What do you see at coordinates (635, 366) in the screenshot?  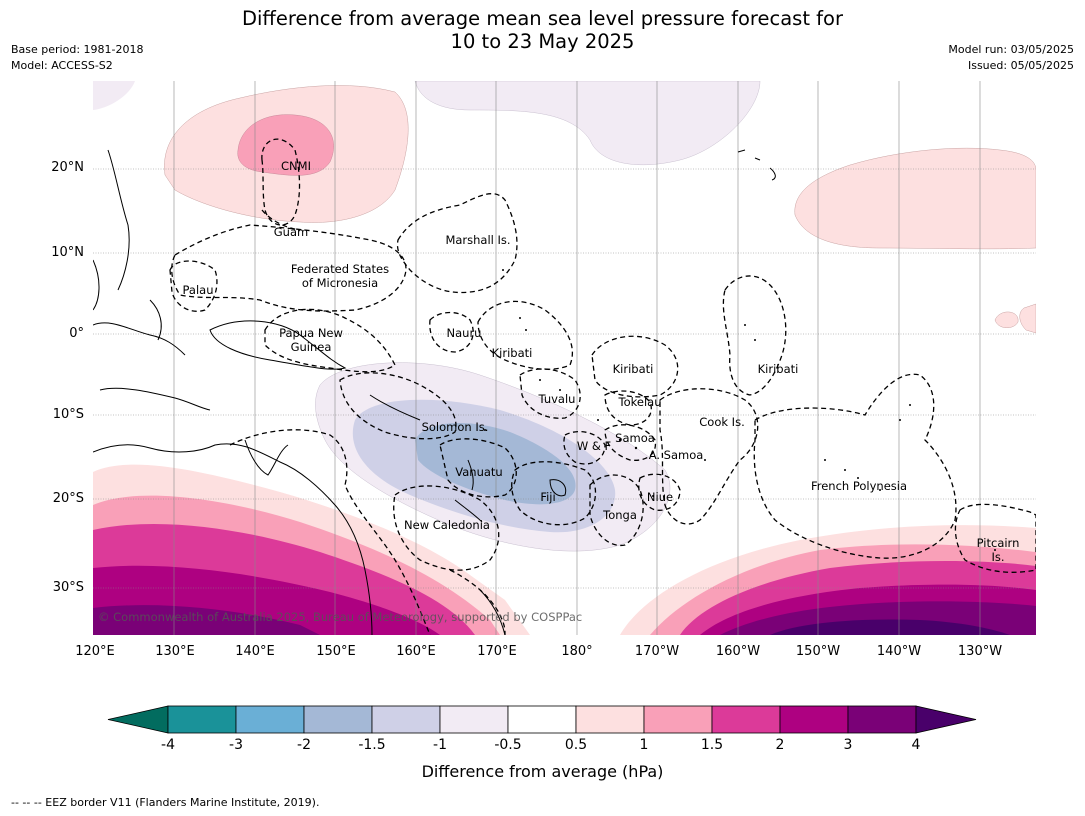 I see `eez-kiribati-phoenix` at bounding box center [635, 366].